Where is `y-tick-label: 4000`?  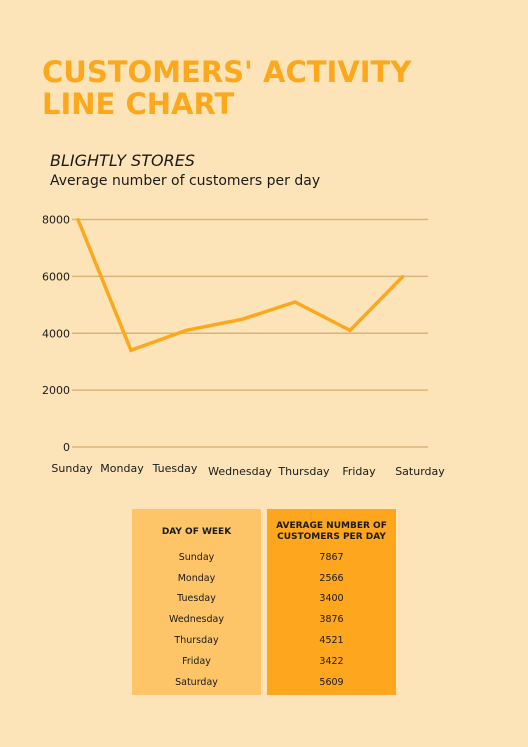
y-tick-label: 4000 is located at coordinates (56, 333).